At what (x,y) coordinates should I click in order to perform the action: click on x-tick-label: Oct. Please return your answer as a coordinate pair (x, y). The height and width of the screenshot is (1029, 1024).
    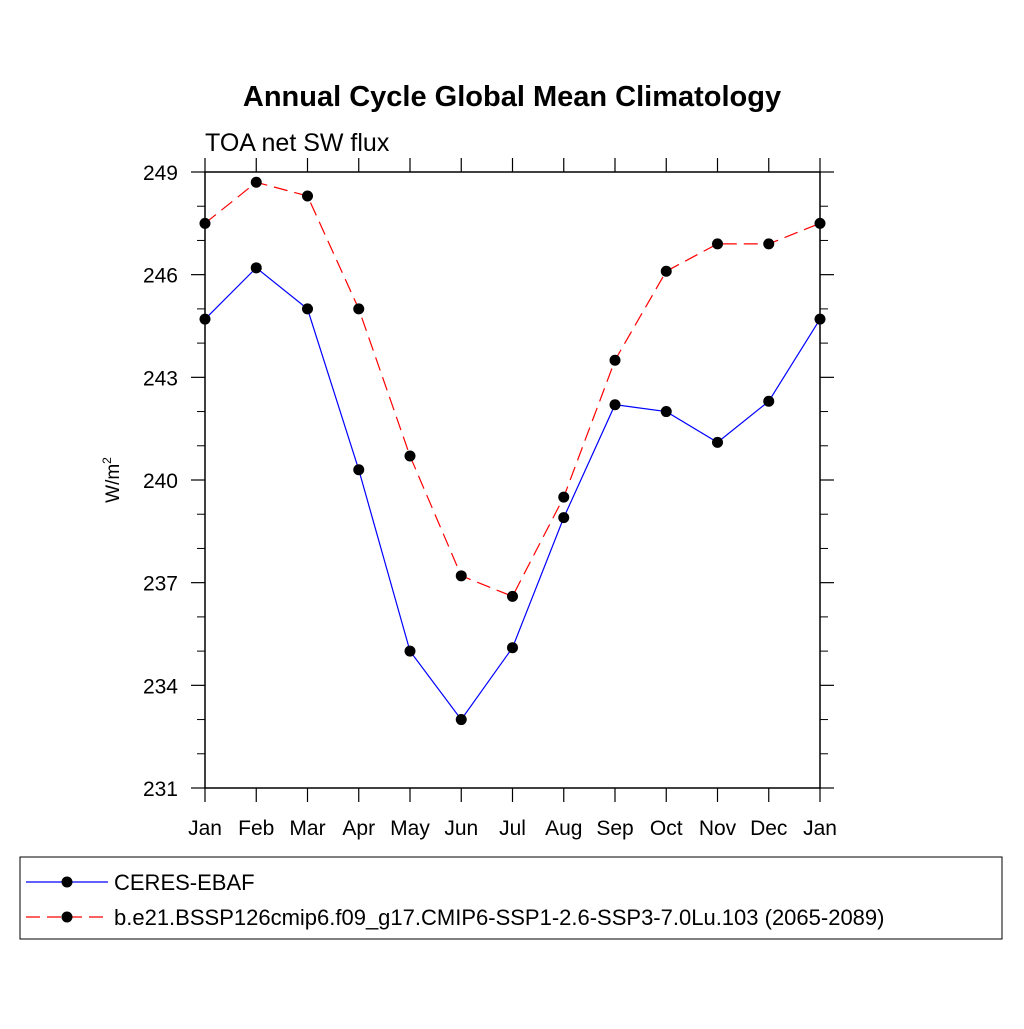
    Looking at the image, I should click on (666, 828).